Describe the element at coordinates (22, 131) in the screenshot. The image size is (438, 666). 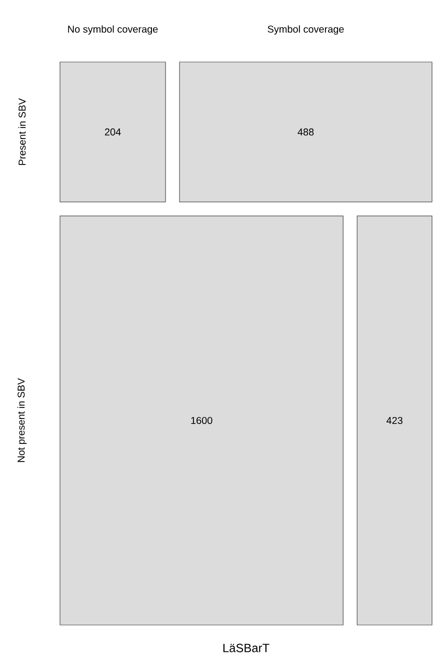
I see `y-tick-label: Present in SBV` at that location.